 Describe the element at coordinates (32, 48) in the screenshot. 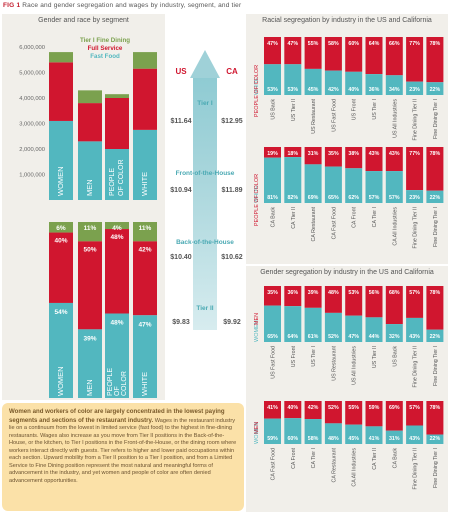

I see `y-tick-label: 6,000,000` at that location.